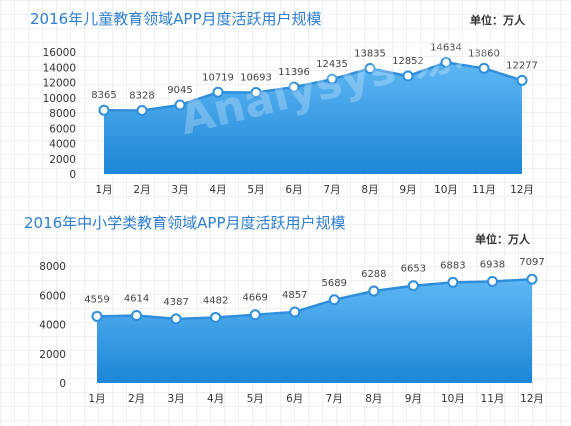 The height and width of the screenshot is (426, 571). What do you see at coordinates (141, 95) in the screenshot?
I see `data-label: 8328` at bounding box center [141, 95].